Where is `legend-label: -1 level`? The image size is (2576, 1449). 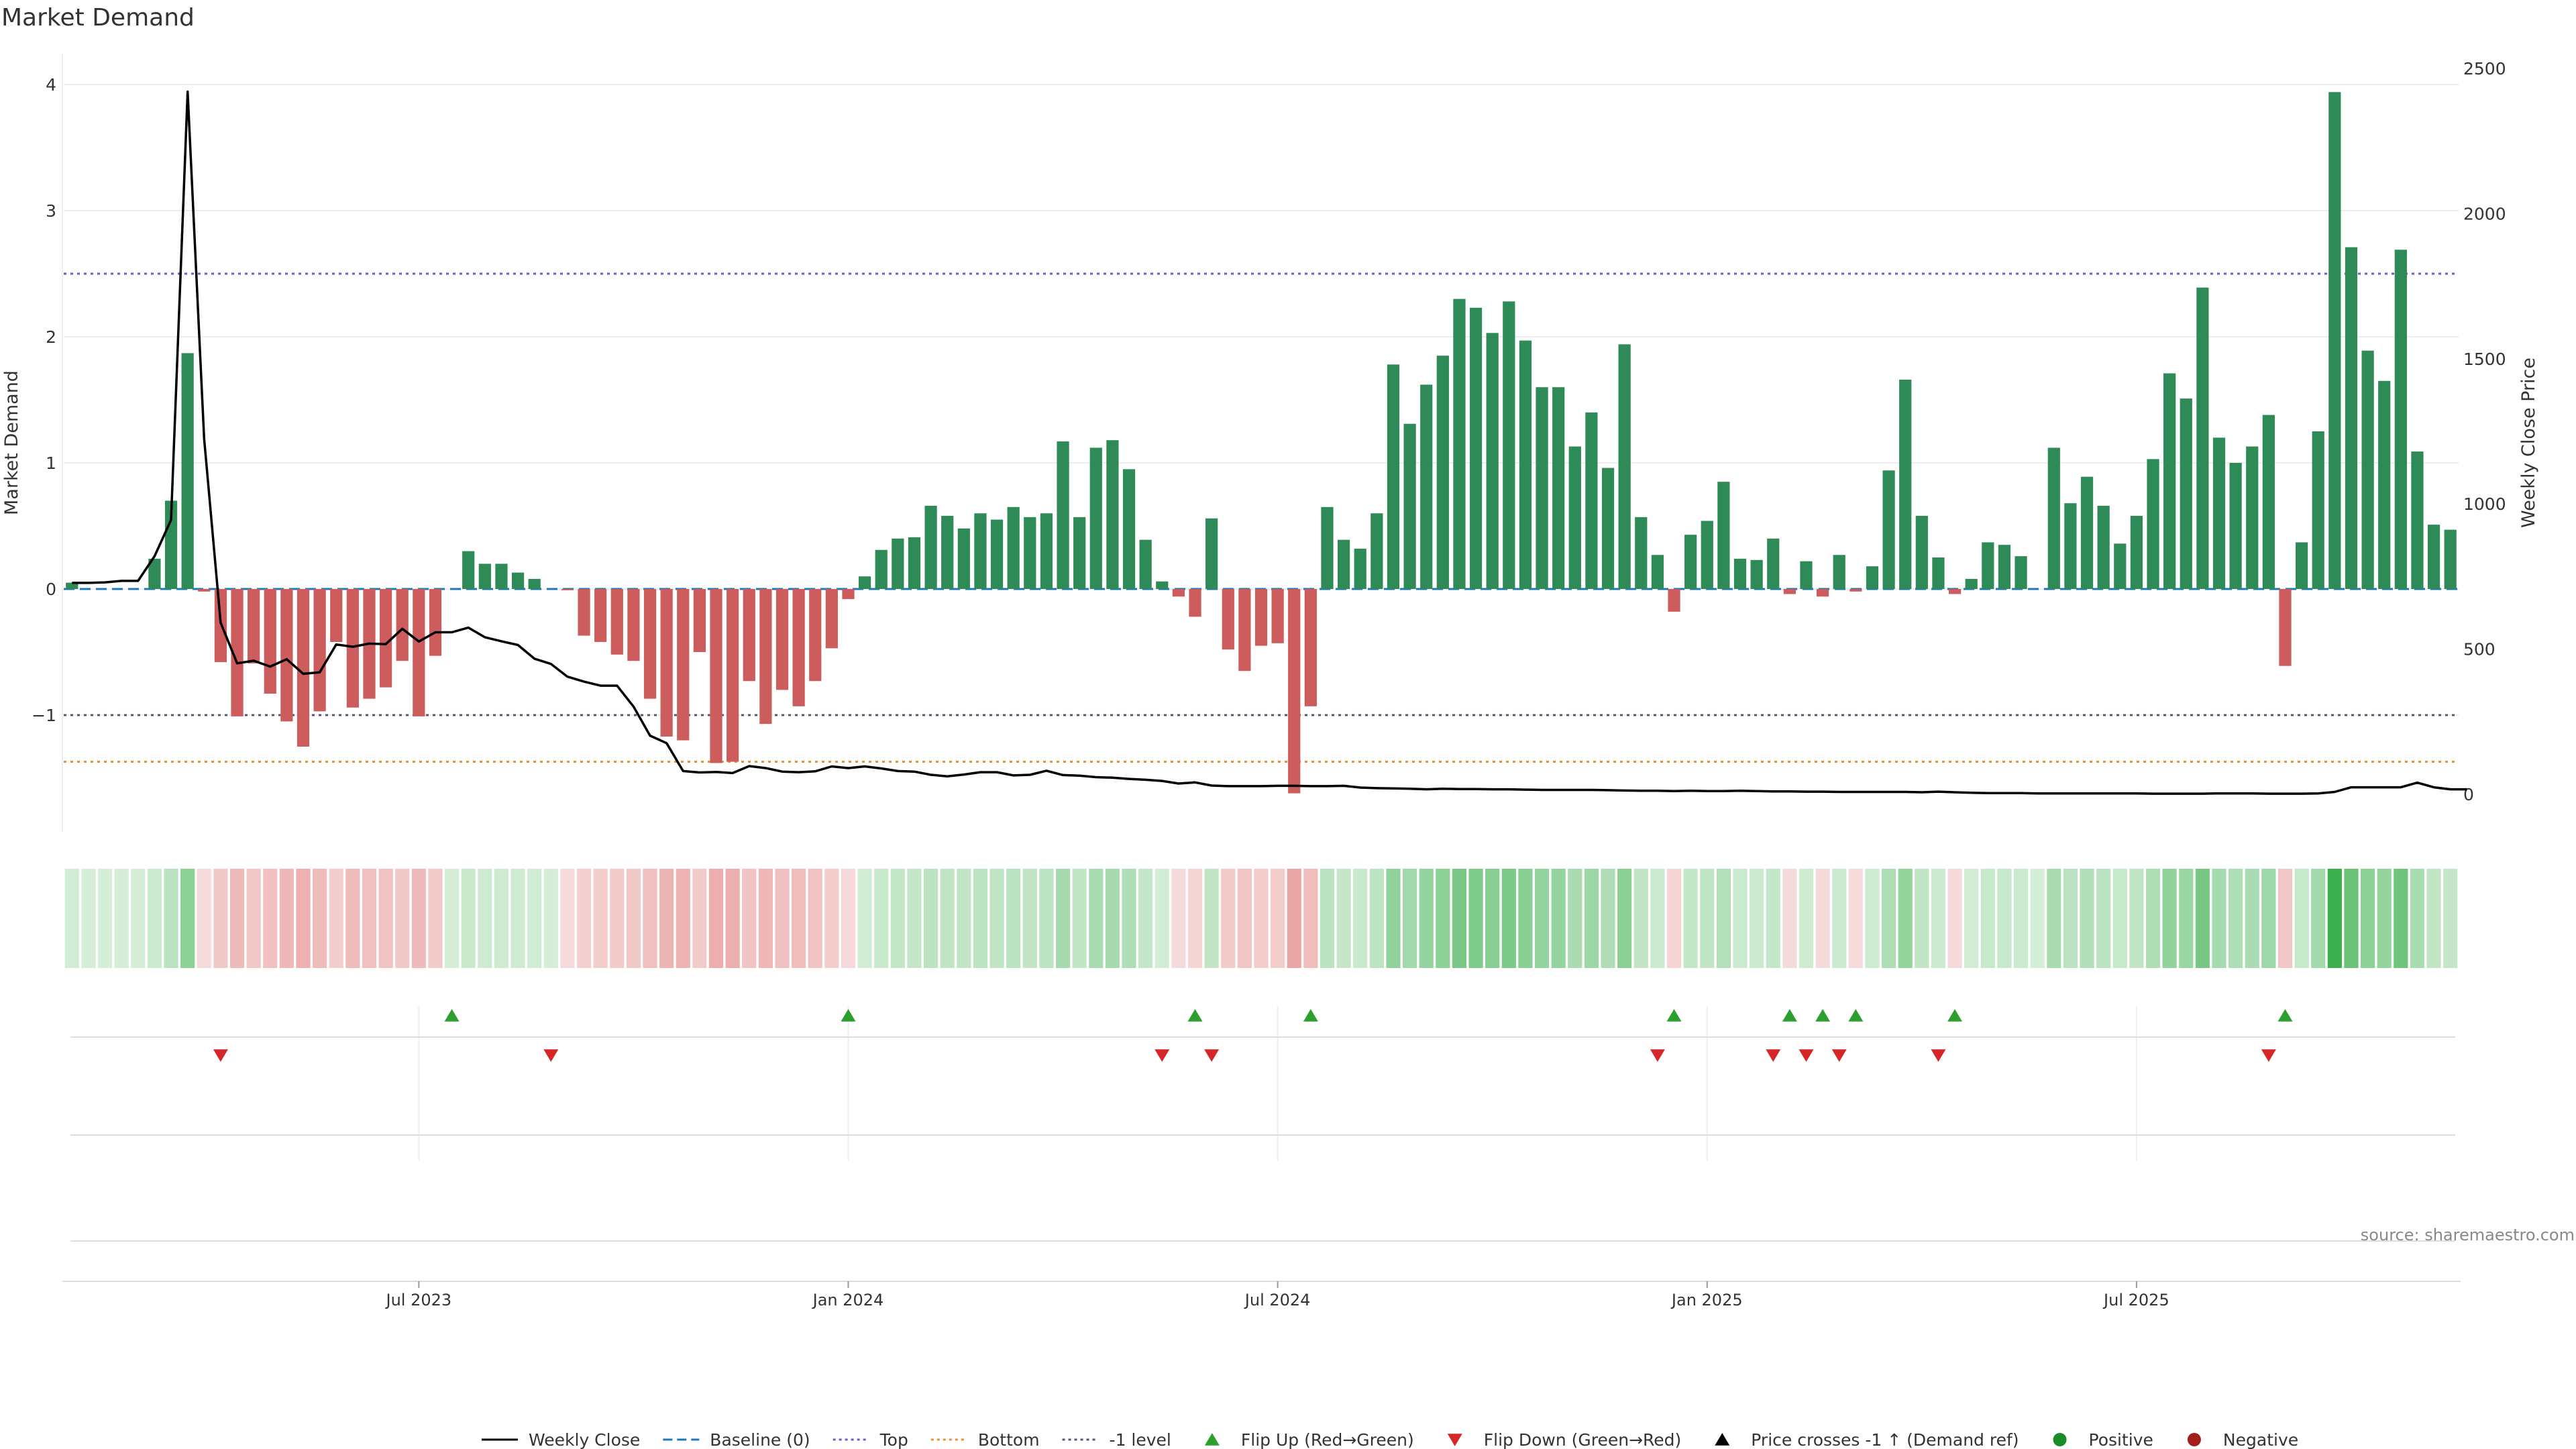 legend-label: -1 level is located at coordinates (1140, 1439).